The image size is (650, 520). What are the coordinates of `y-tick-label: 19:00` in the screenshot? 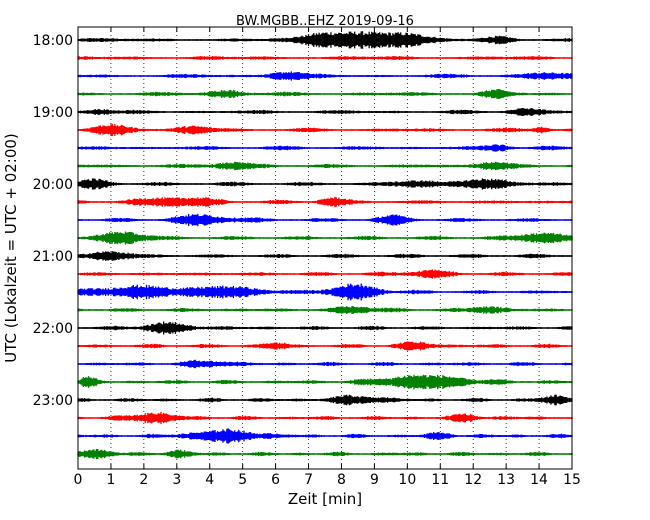 It's located at (53, 113).